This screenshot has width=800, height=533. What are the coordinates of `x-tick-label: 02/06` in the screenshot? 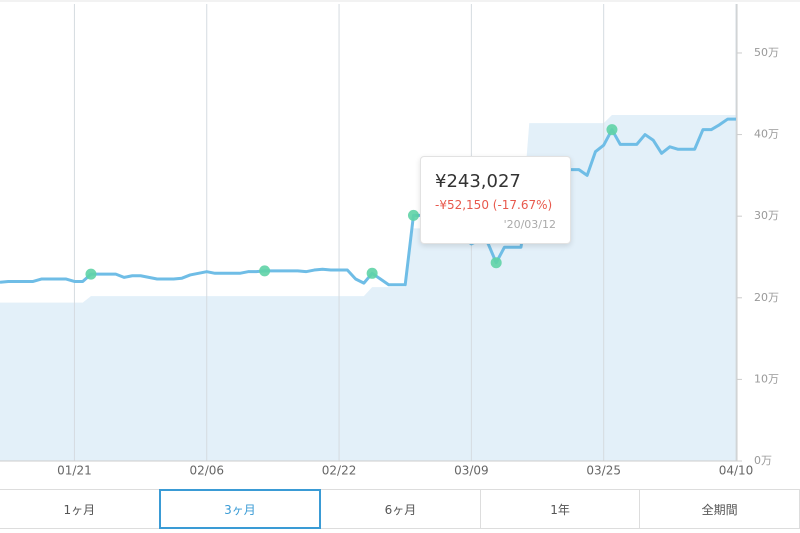 It's located at (206, 471).